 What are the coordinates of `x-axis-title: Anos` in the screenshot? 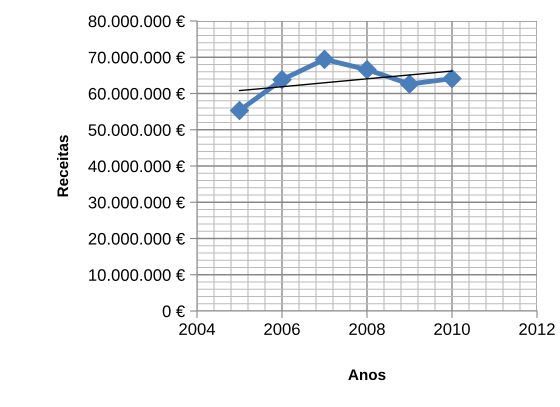 It's located at (367, 374).